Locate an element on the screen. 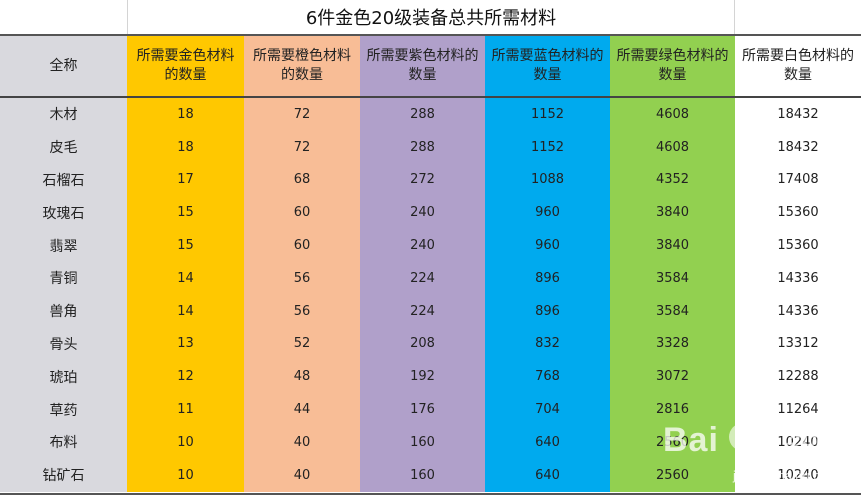  title-row-blank-cell is located at coordinates (64, 17).